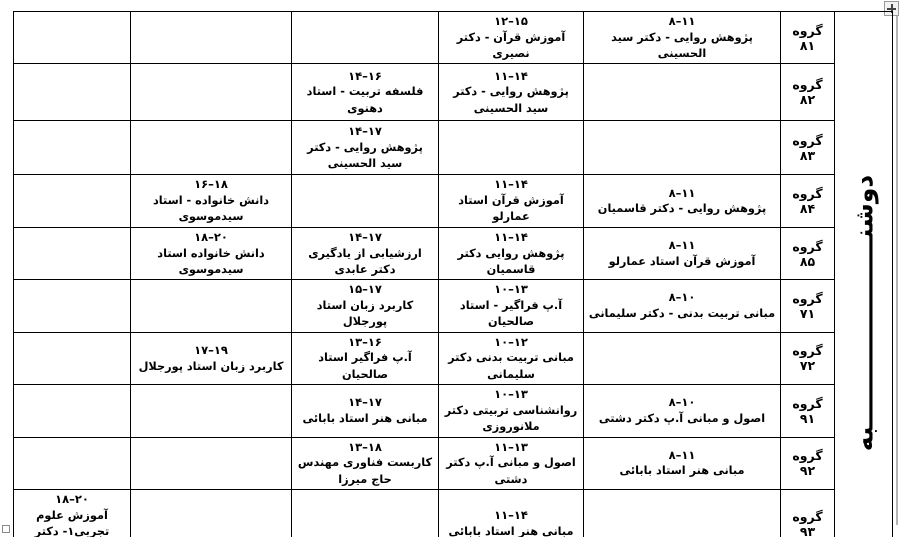  I want to click on course-cell: ۱۵–۱۷ کاربرد زبان استاد پورجلال, so click(365, 306).